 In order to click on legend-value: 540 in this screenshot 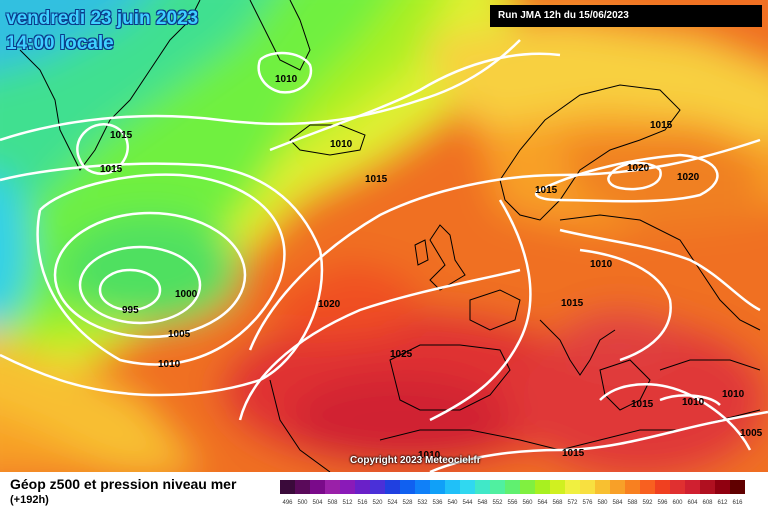, I will do `click(452, 503)`.